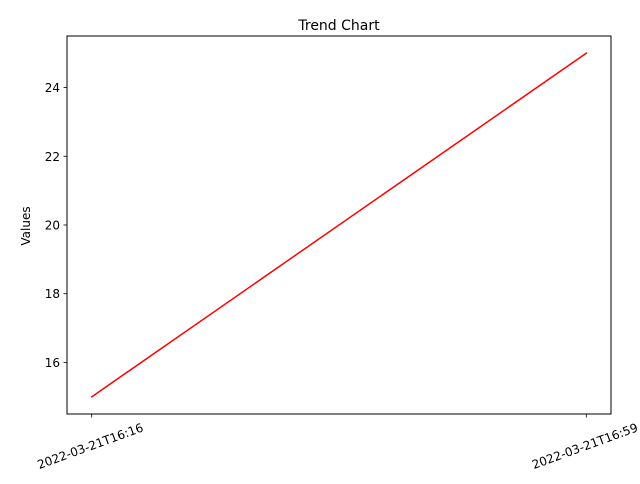 The image size is (640, 484). I want to click on y-axis-ticks: 16 18 20 22 24, so click(56, 225).